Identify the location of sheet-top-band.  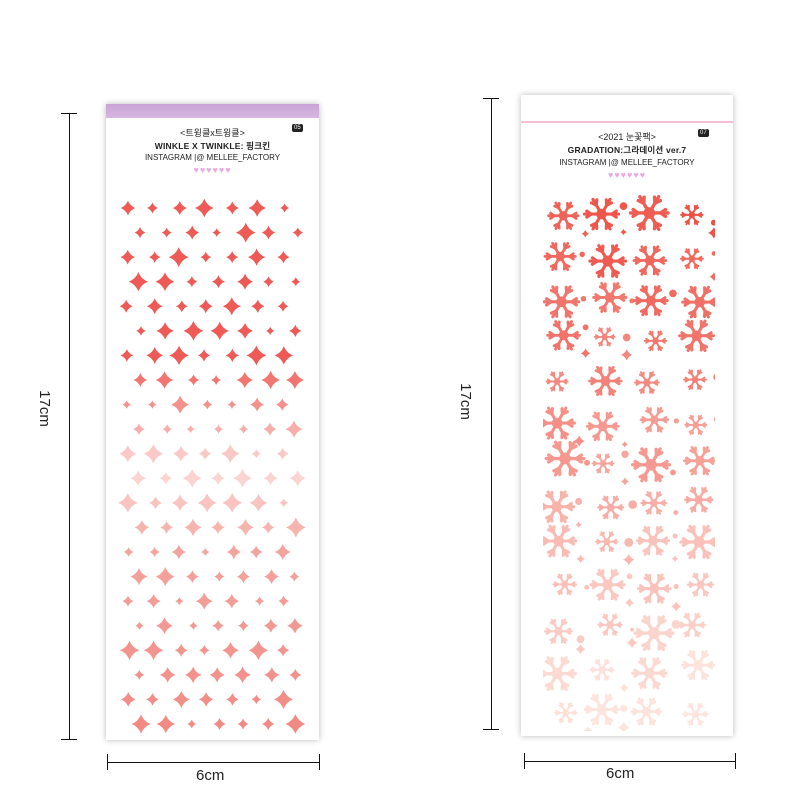
(212, 111).